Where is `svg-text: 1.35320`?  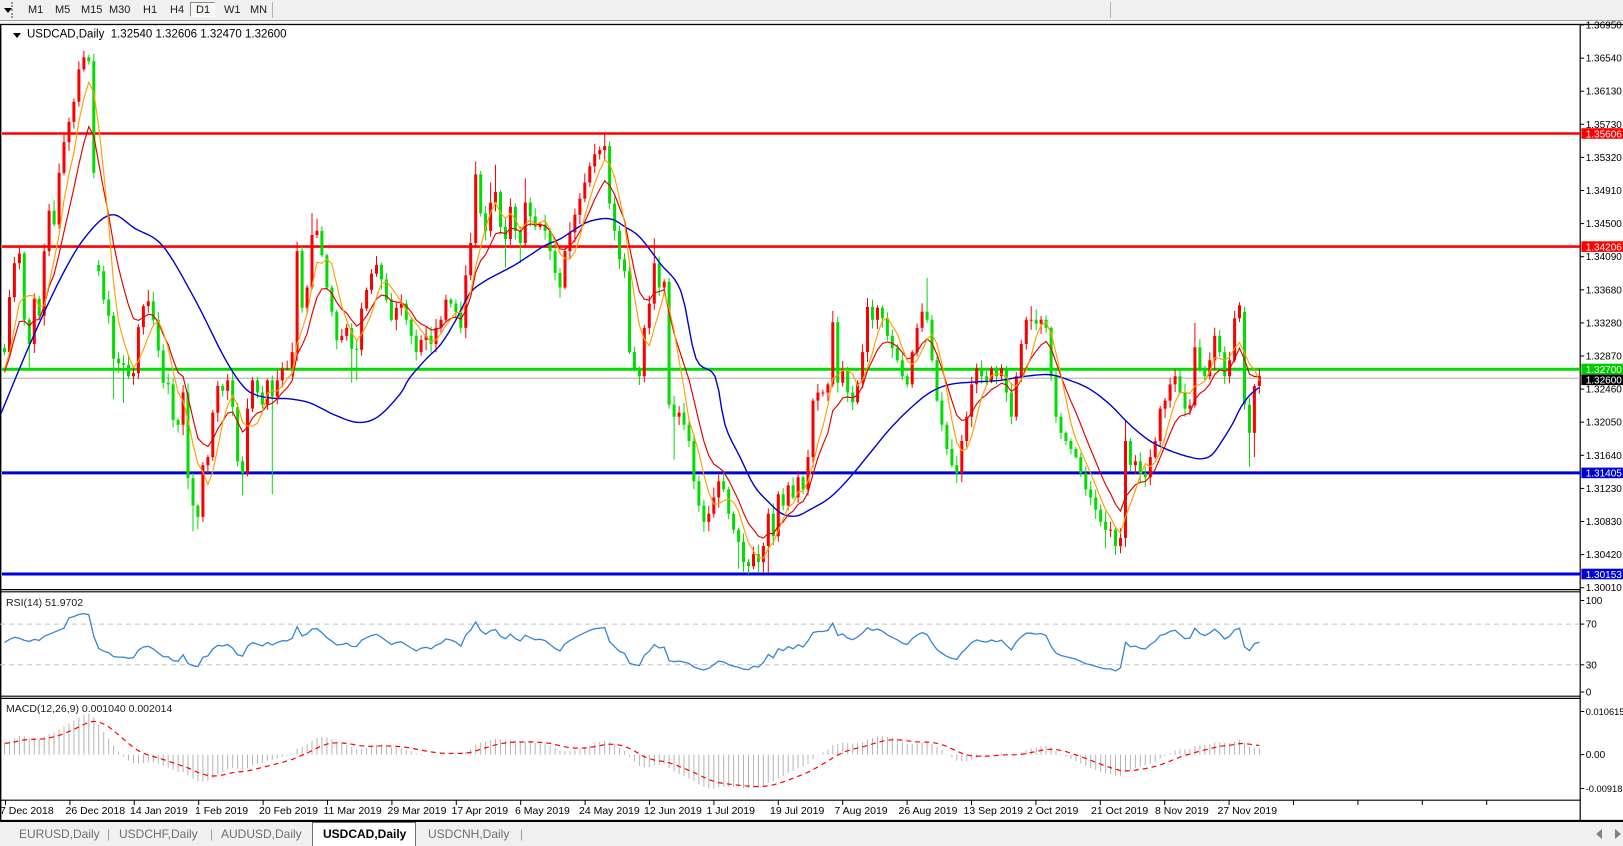 svg-text: 1.35320 is located at coordinates (1604, 158).